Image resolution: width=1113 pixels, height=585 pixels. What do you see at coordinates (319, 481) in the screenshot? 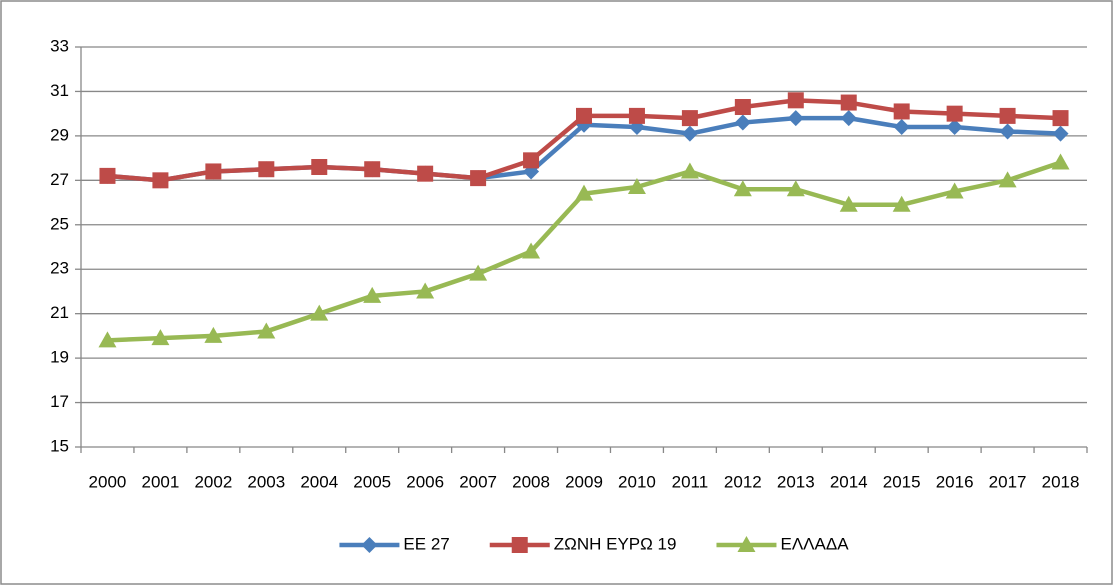
I see `x-tick-label: 2004` at bounding box center [319, 481].